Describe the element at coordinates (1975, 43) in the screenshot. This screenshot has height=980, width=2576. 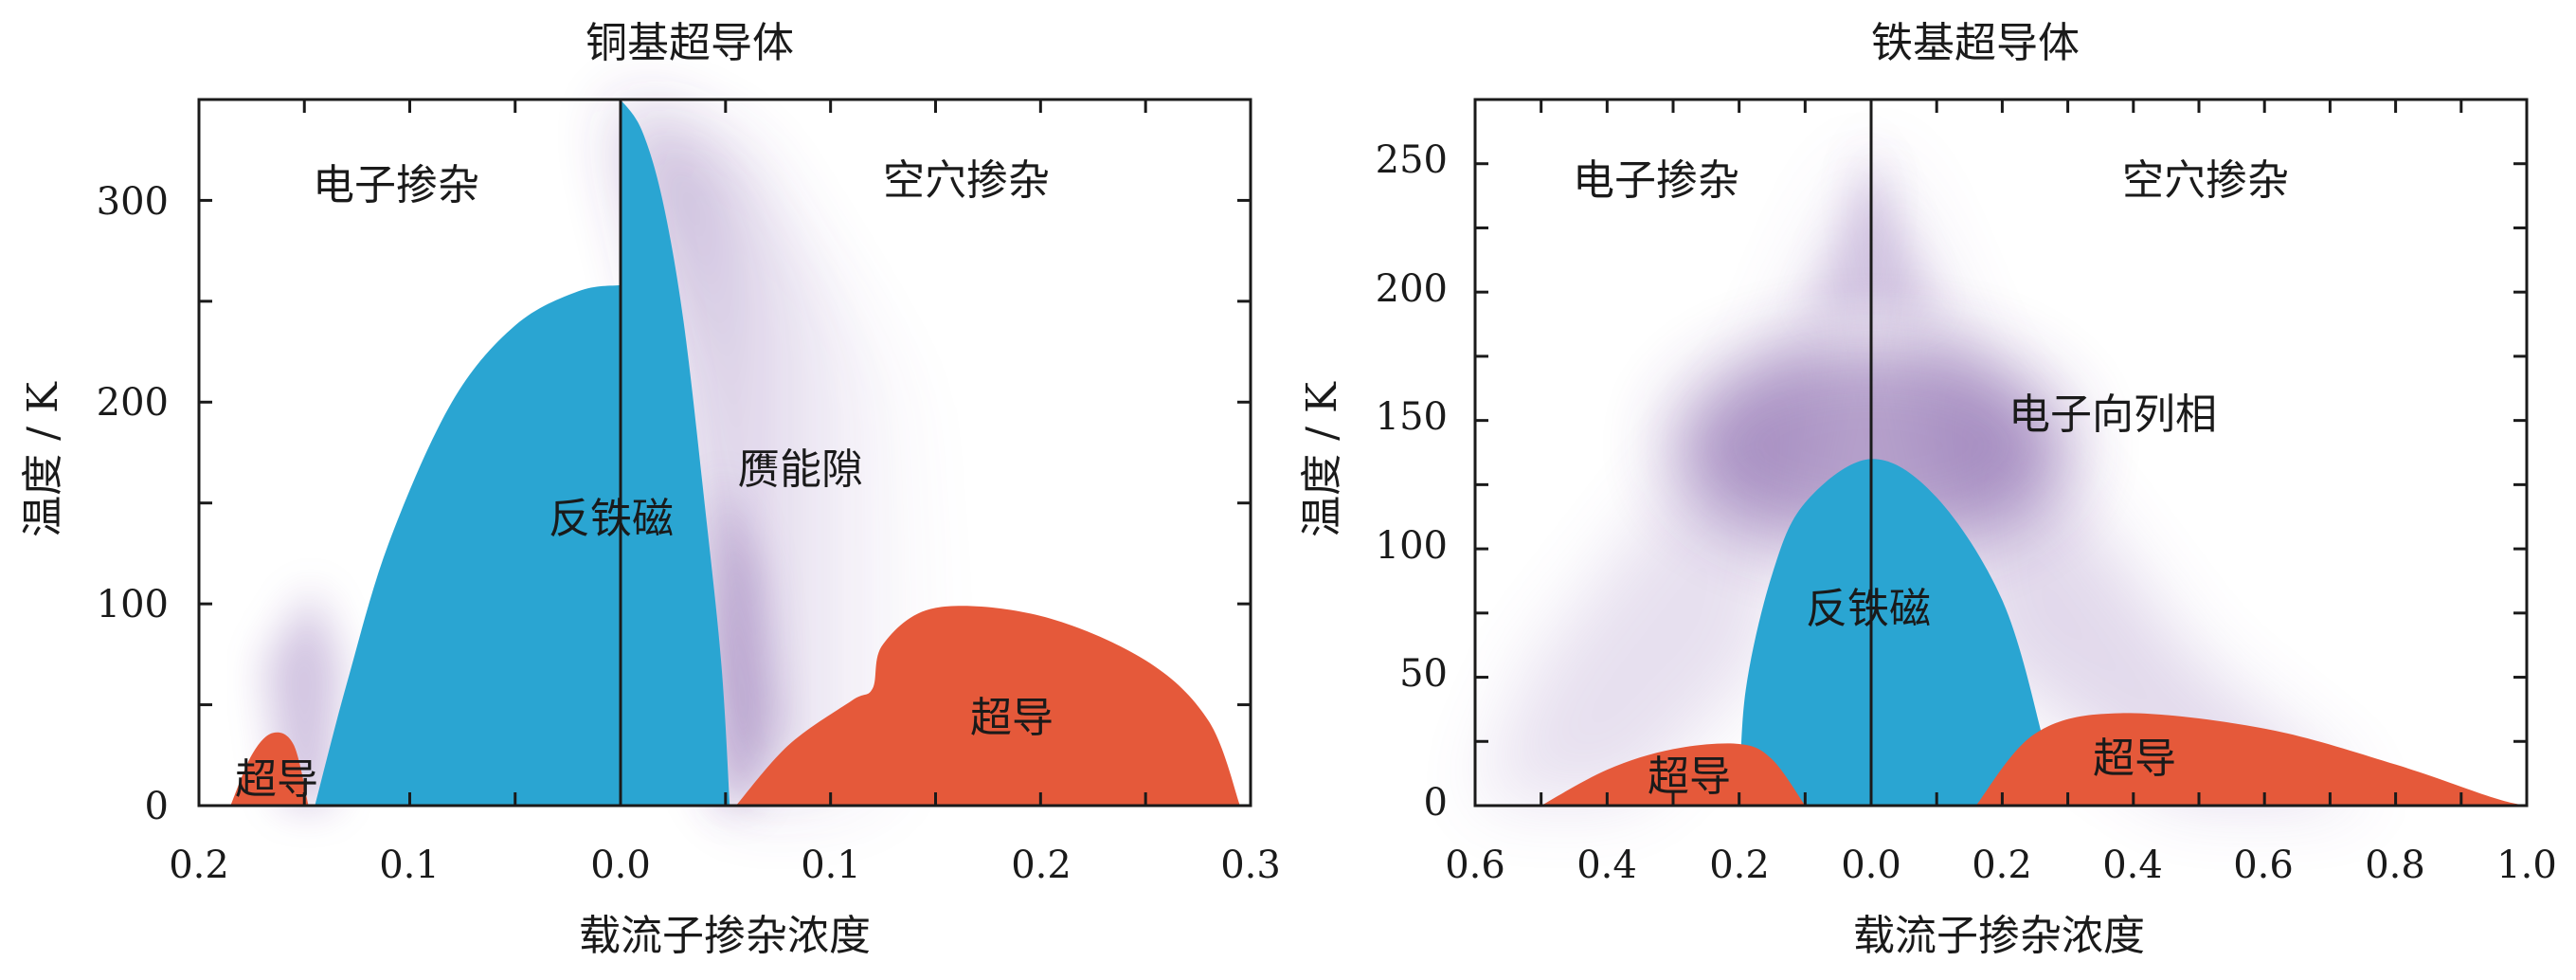
I see `panel-title: 铁基超导体` at that location.